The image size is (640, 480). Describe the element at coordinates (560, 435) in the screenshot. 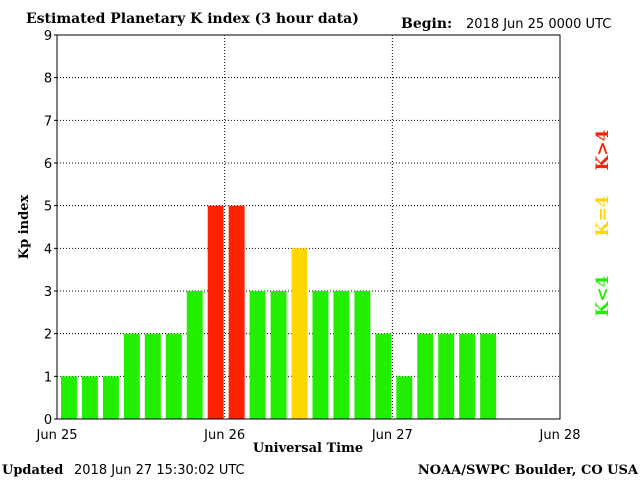

I see `x-tick-label: Jun 28` at that location.